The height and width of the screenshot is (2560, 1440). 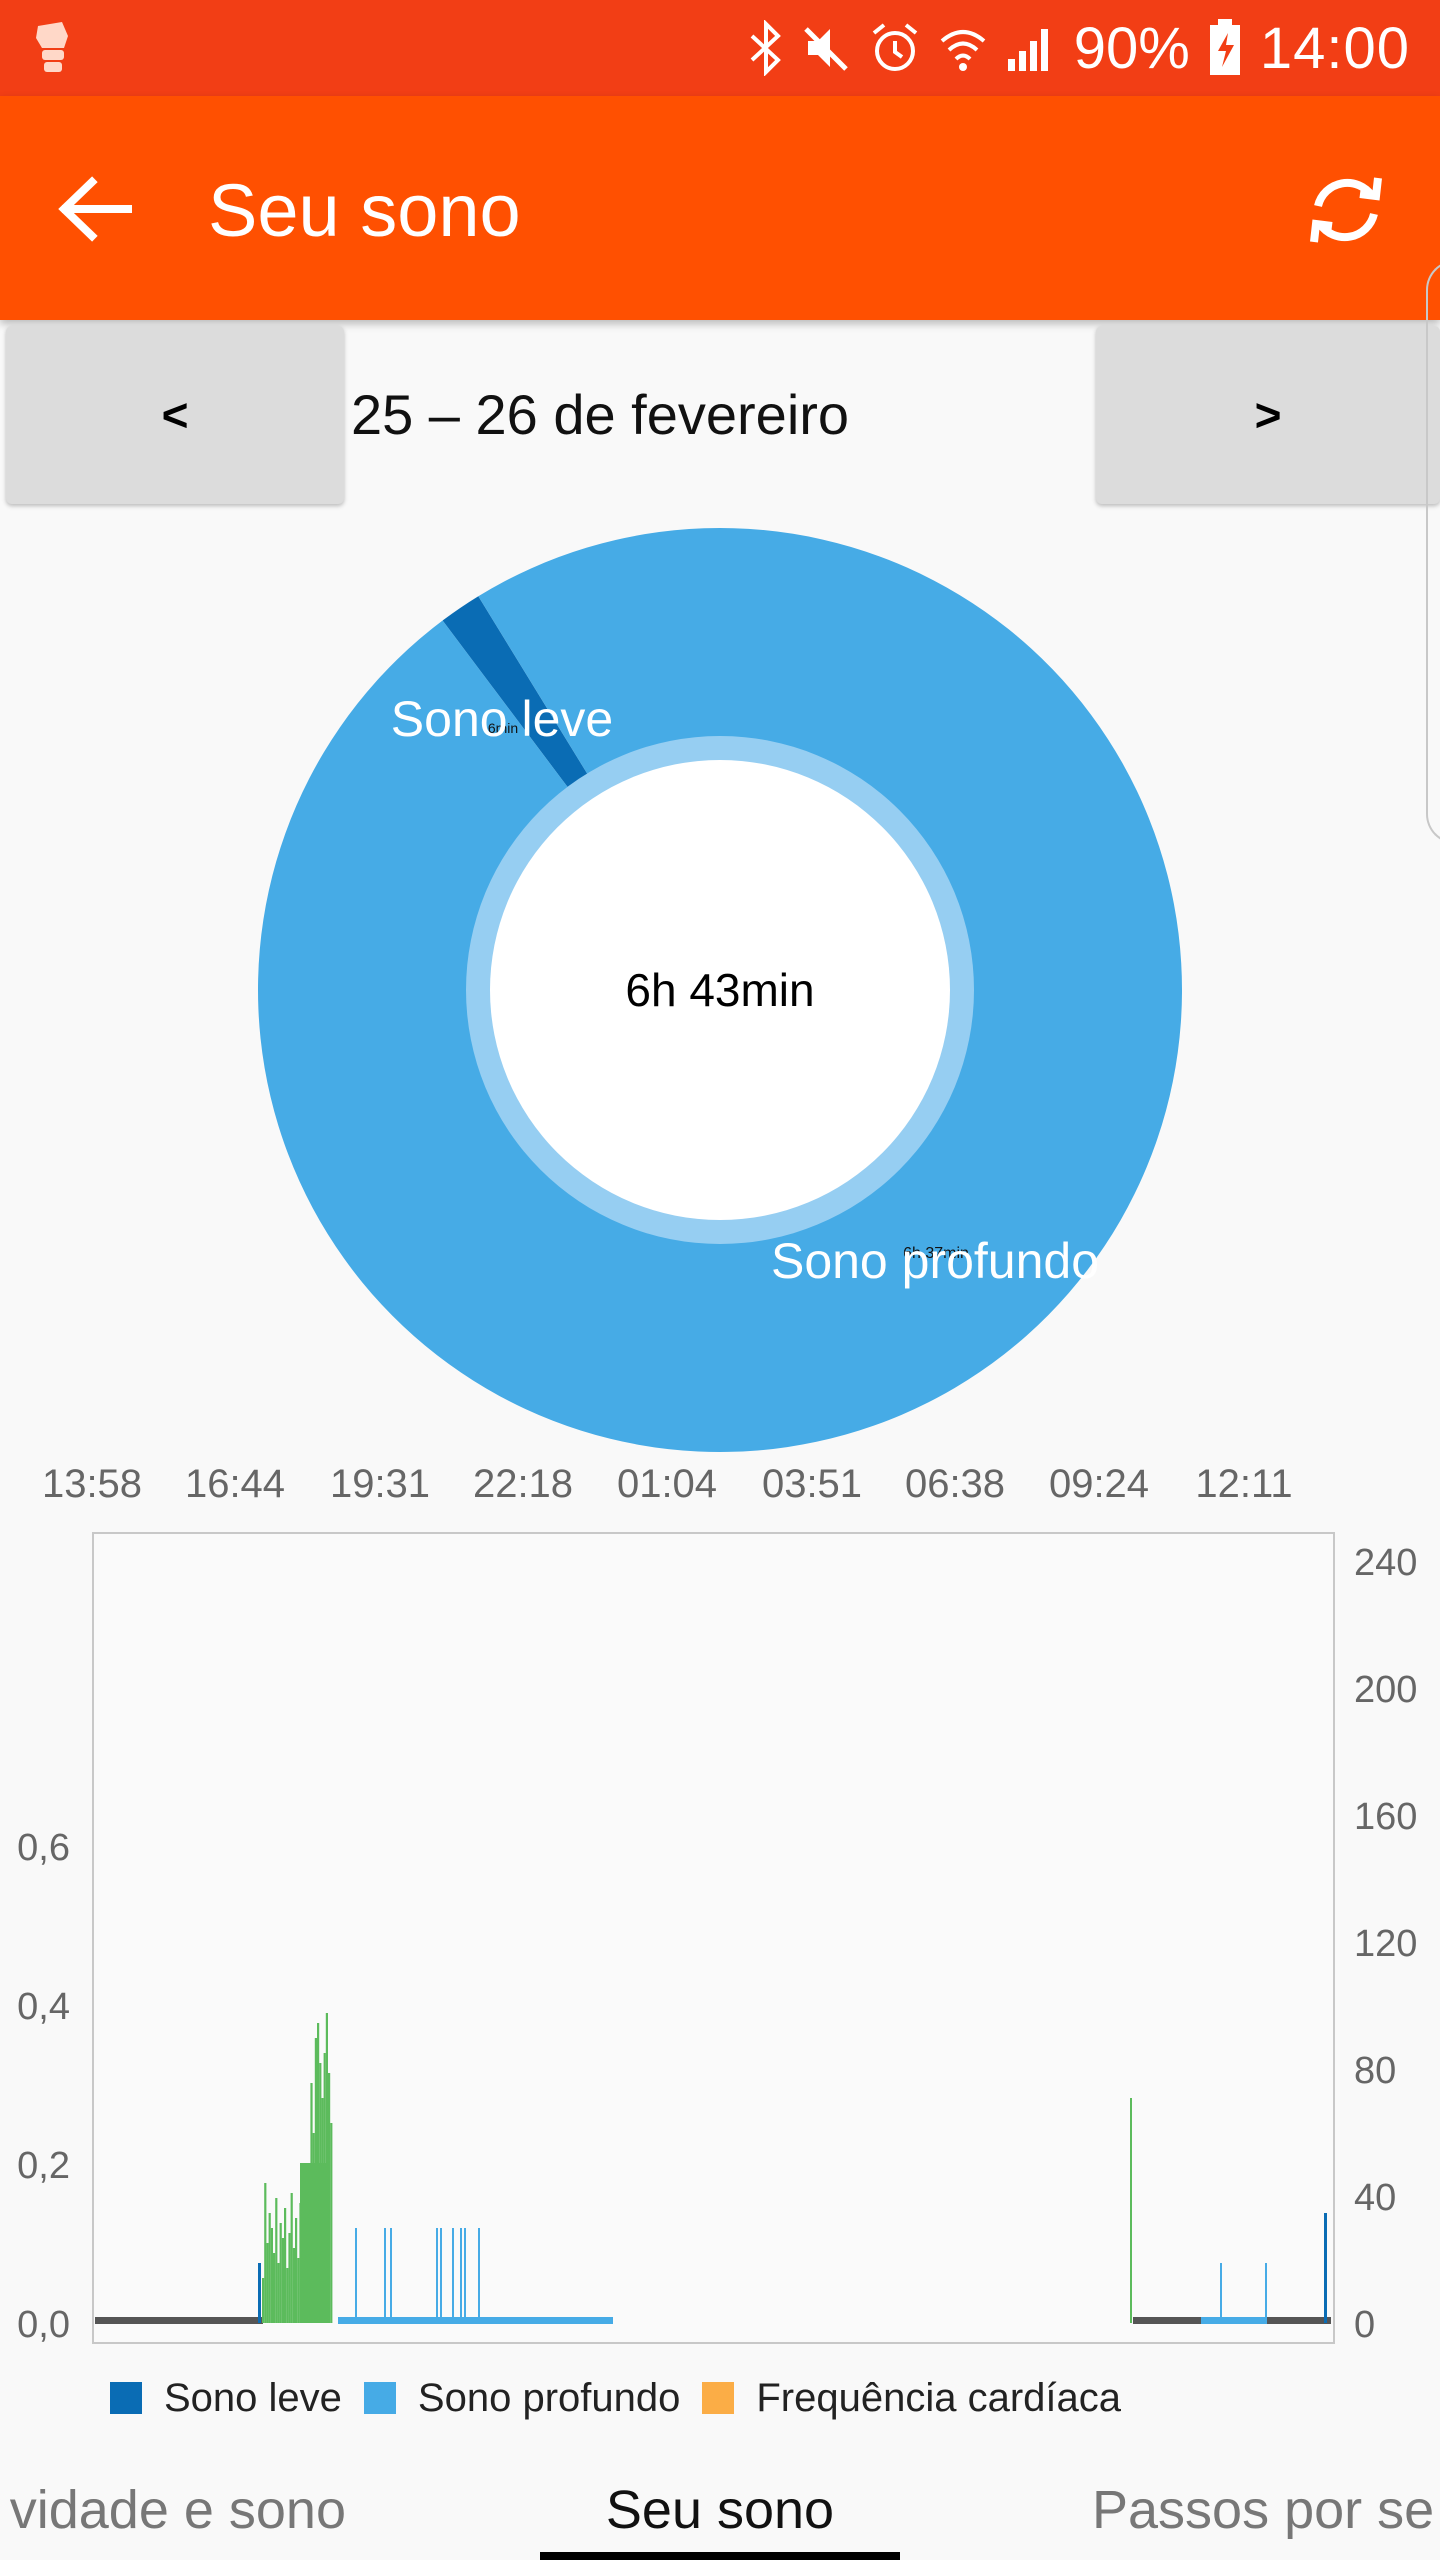 What do you see at coordinates (600, 414) in the screenshot?
I see `date-range-label: 25 – 26 de fevereiro` at bounding box center [600, 414].